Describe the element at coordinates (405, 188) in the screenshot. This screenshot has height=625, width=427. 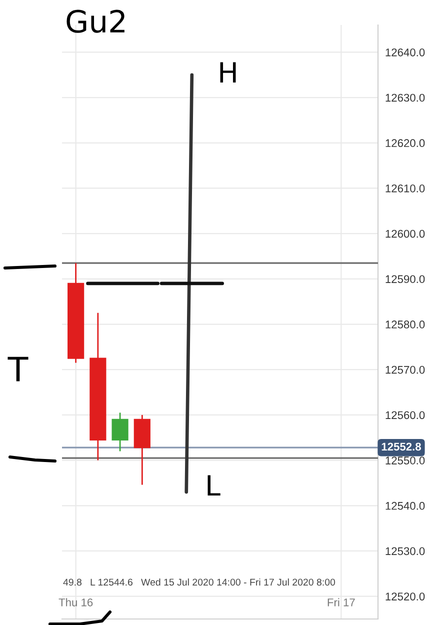
I see `y-tick-label: 12610.0` at that location.